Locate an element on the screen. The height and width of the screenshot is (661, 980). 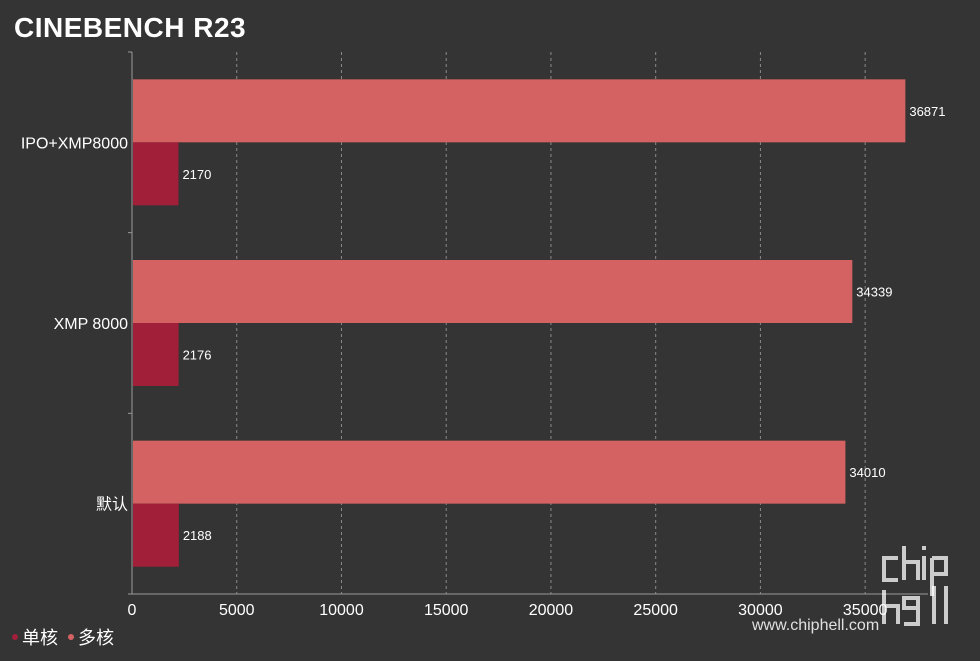
data-label: 34339 is located at coordinates (874, 292).